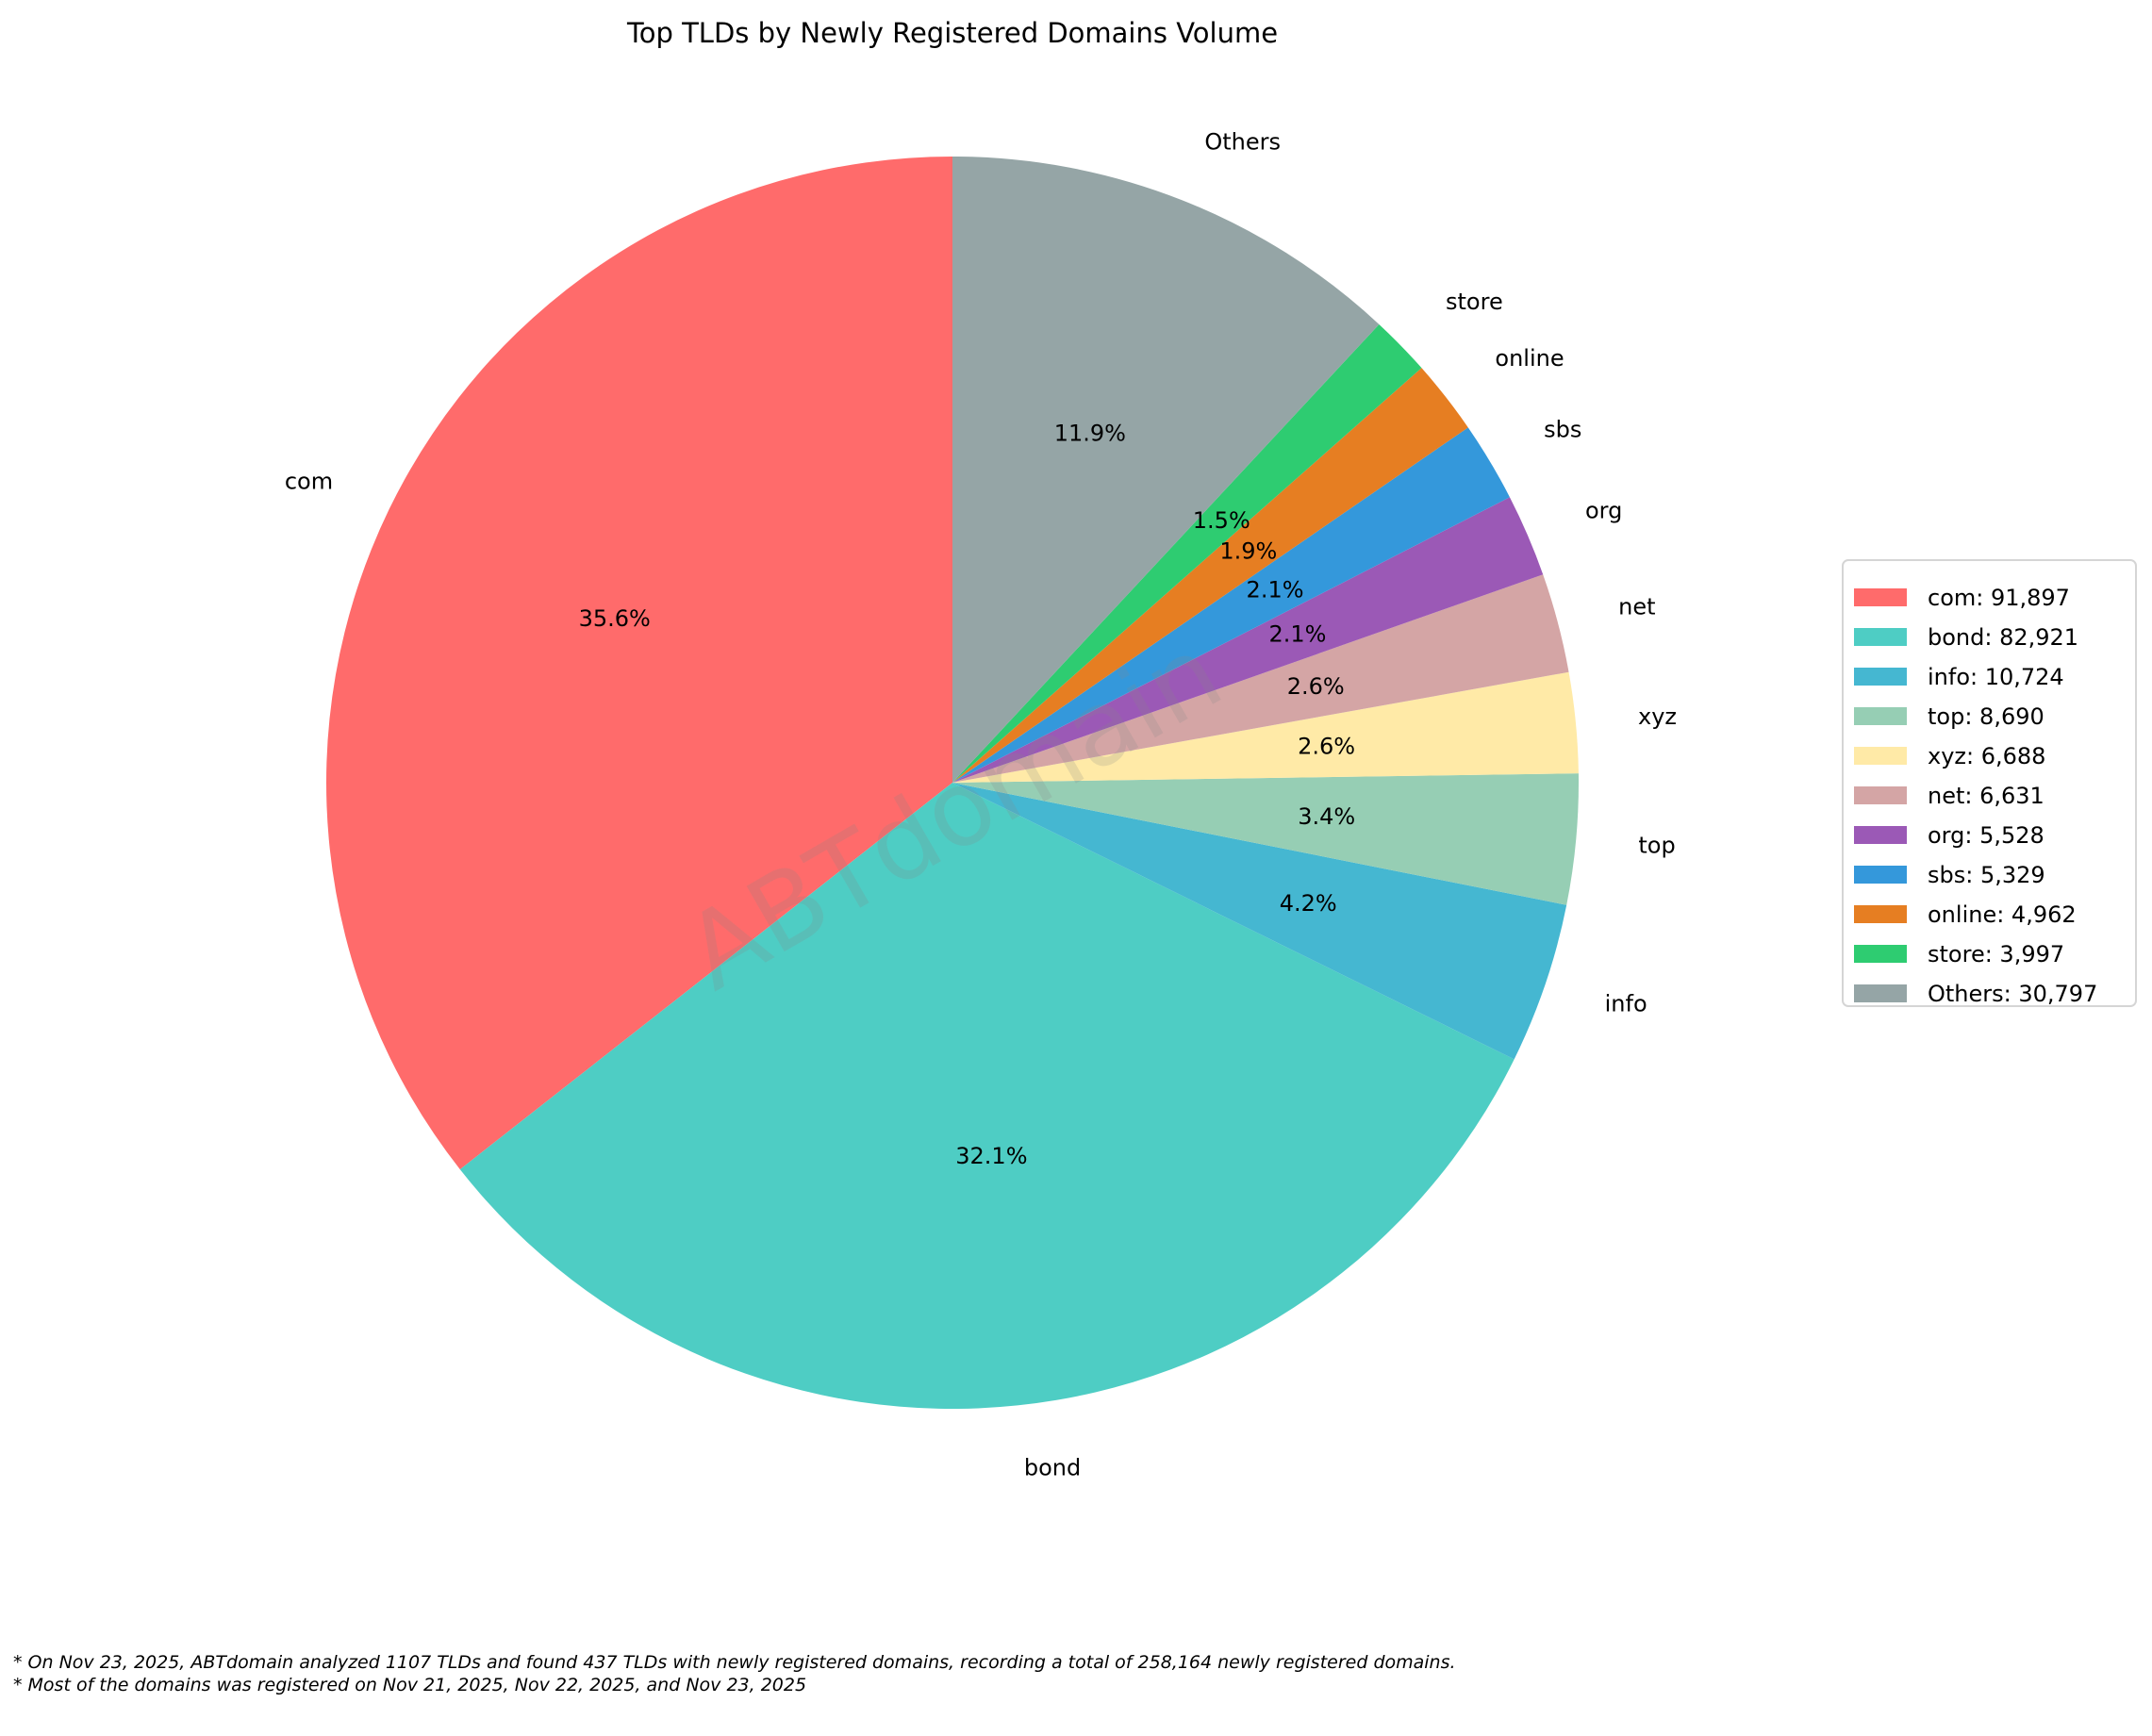 The width and height of the screenshot is (2152, 1736). What do you see at coordinates (1880, 677) in the screenshot?
I see `legend-swatch-info` at bounding box center [1880, 677].